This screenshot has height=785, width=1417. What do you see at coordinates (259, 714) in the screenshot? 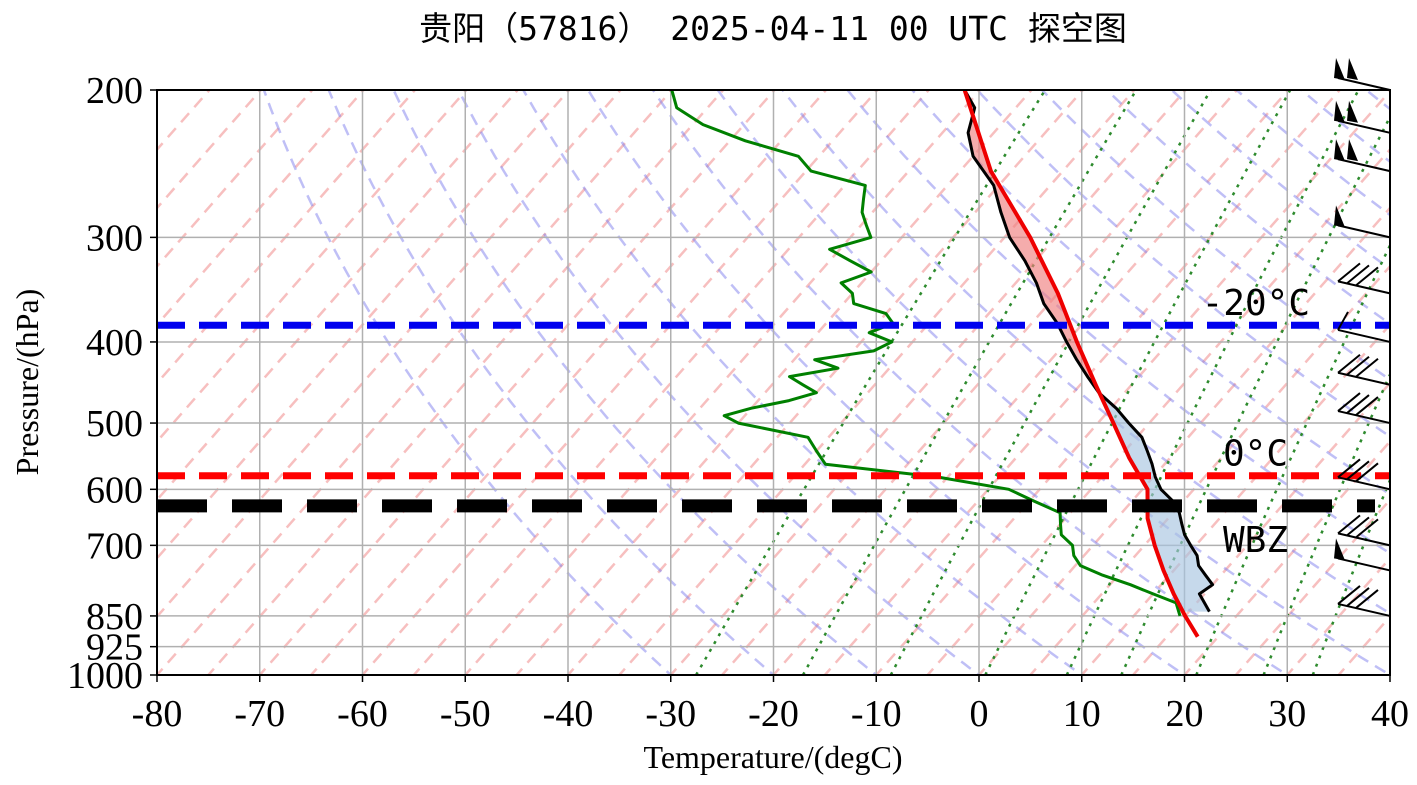
I see `x-tick-label: -70` at bounding box center [259, 714].